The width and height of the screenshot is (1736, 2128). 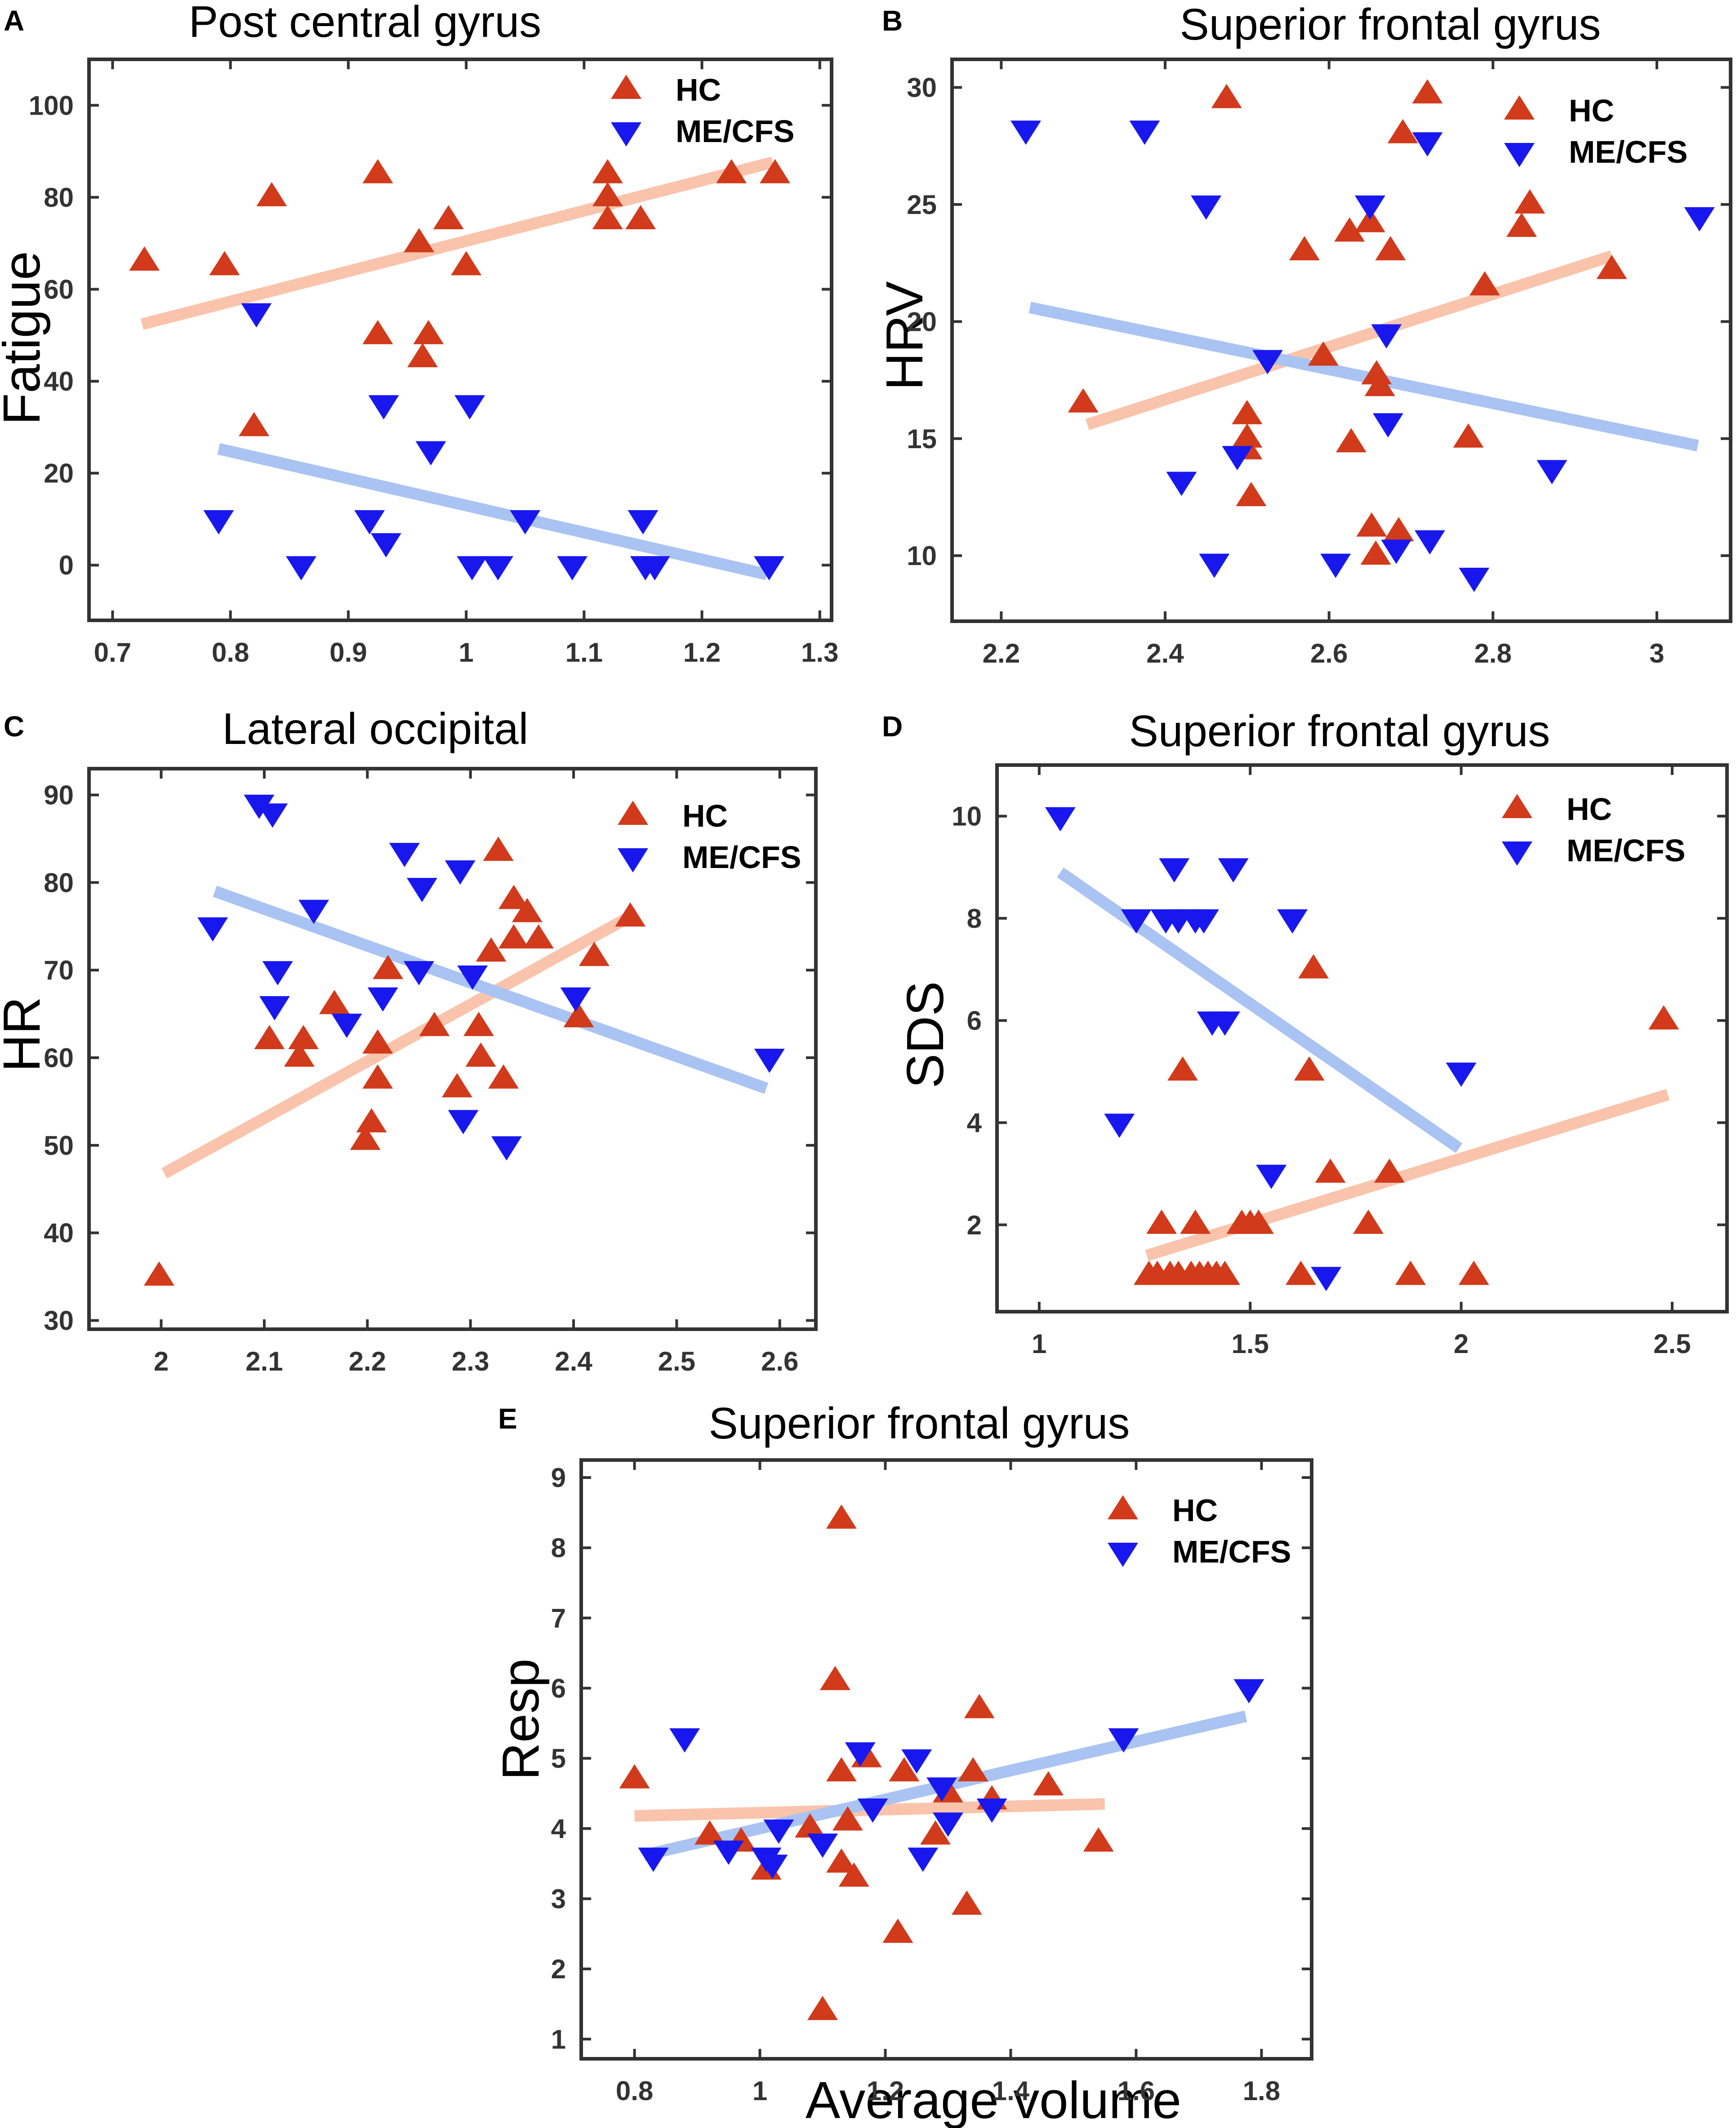 What do you see at coordinates (967, 816) in the screenshot?
I see `y-tick-label-d: 10` at bounding box center [967, 816].